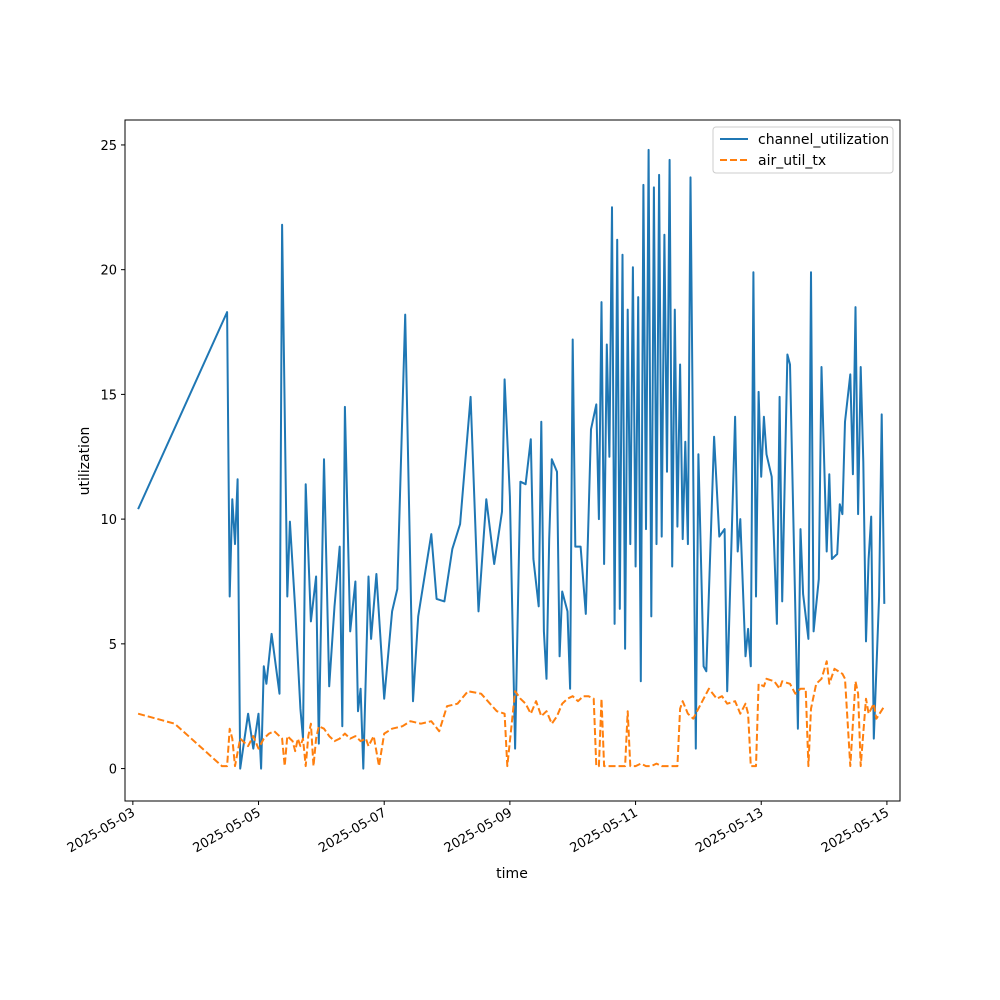  Describe the element at coordinates (113, 645) in the screenshot. I see `y-tick-label: 5` at that location.